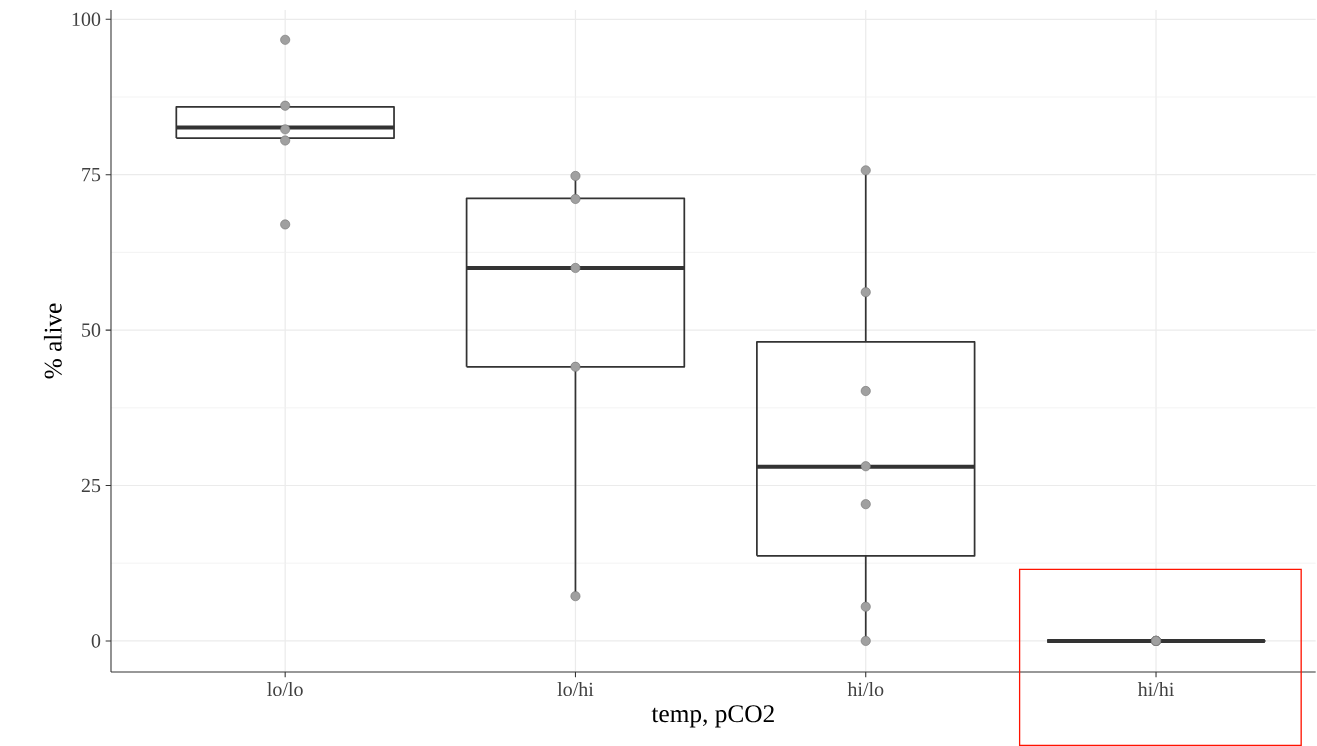  I want to click on y-tick-label: 75, so click(91, 175).